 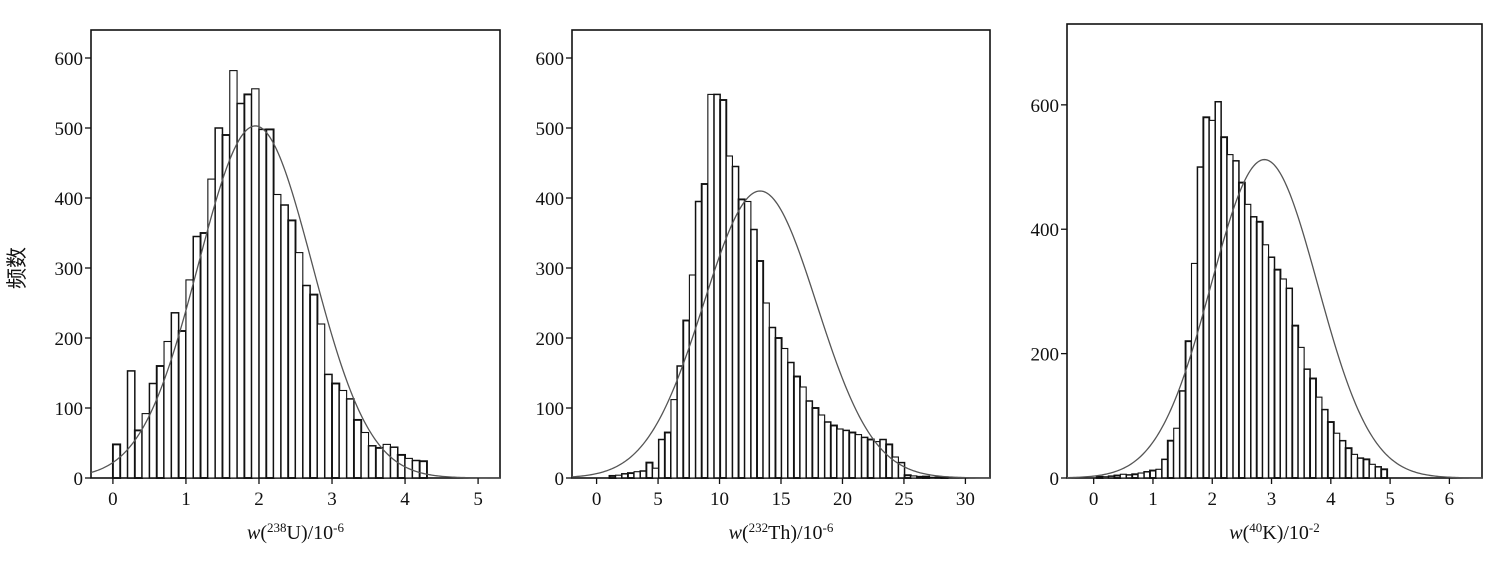 What do you see at coordinates (550, 269) in the screenshot?
I see `y-tick-label: 300` at bounding box center [550, 269].